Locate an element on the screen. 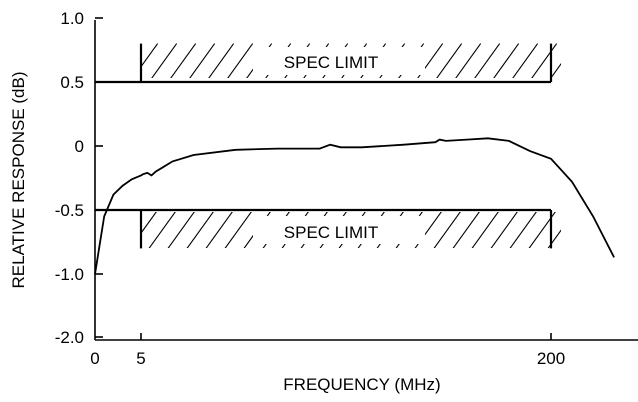 This screenshot has height=402, width=638. y-tick-label: 0 is located at coordinates (79, 146).